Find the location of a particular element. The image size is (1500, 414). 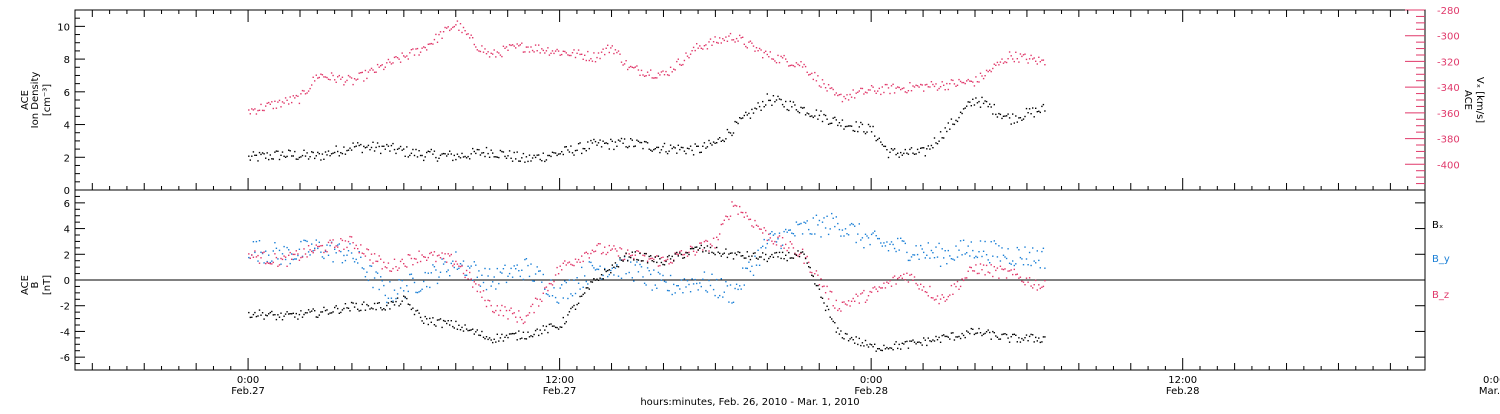

bottom-left-tick-label: 0 is located at coordinates (67, 281).